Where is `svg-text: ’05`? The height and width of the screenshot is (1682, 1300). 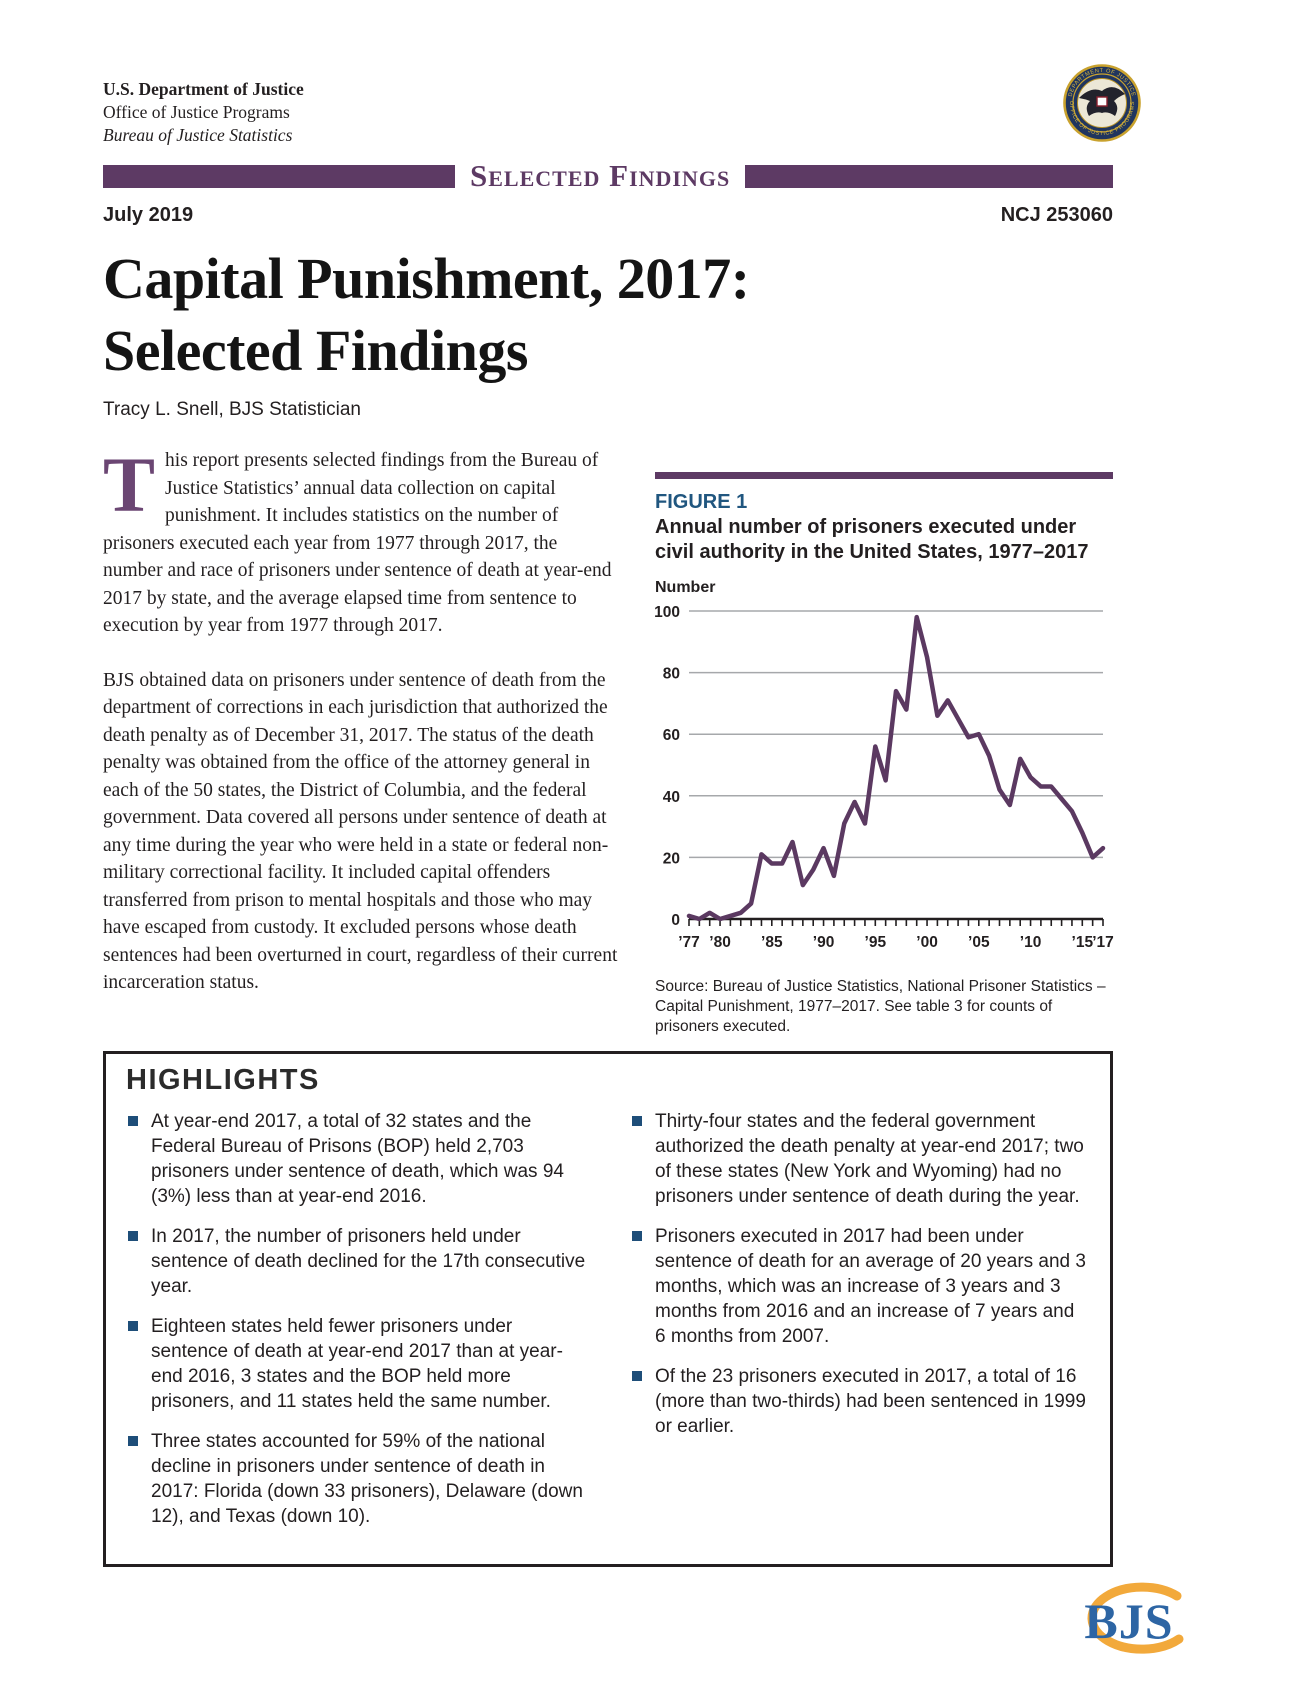 svg-text: ’05 is located at coordinates (979, 942).